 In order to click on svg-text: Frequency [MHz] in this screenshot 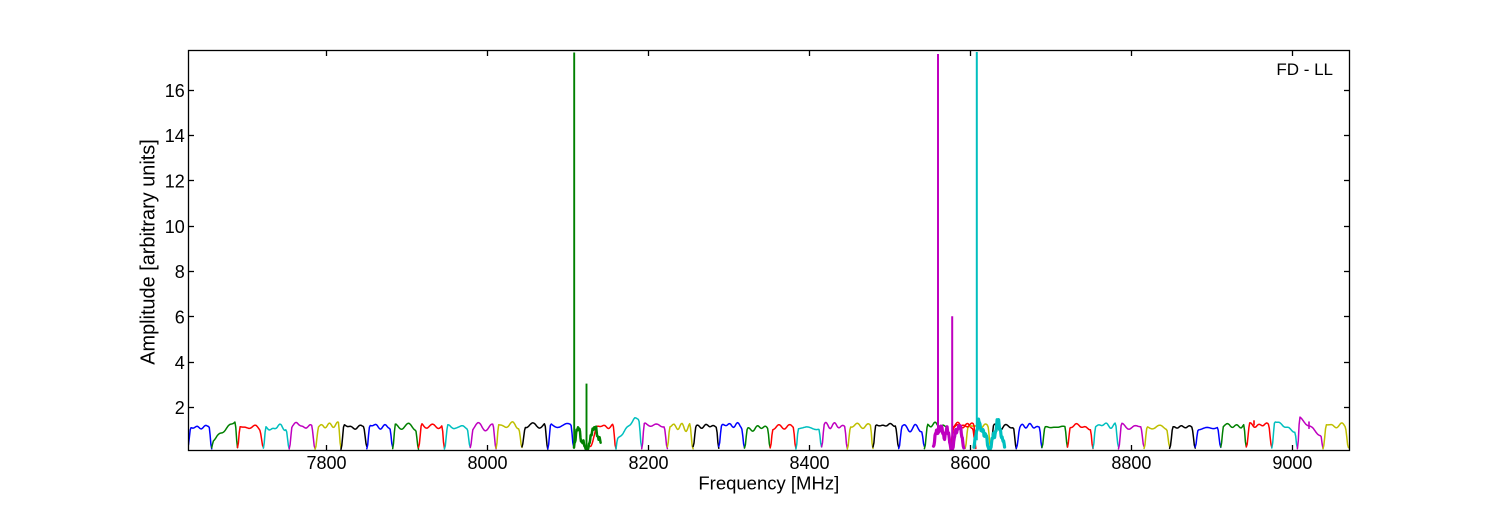, I will do `click(768, 483)`.